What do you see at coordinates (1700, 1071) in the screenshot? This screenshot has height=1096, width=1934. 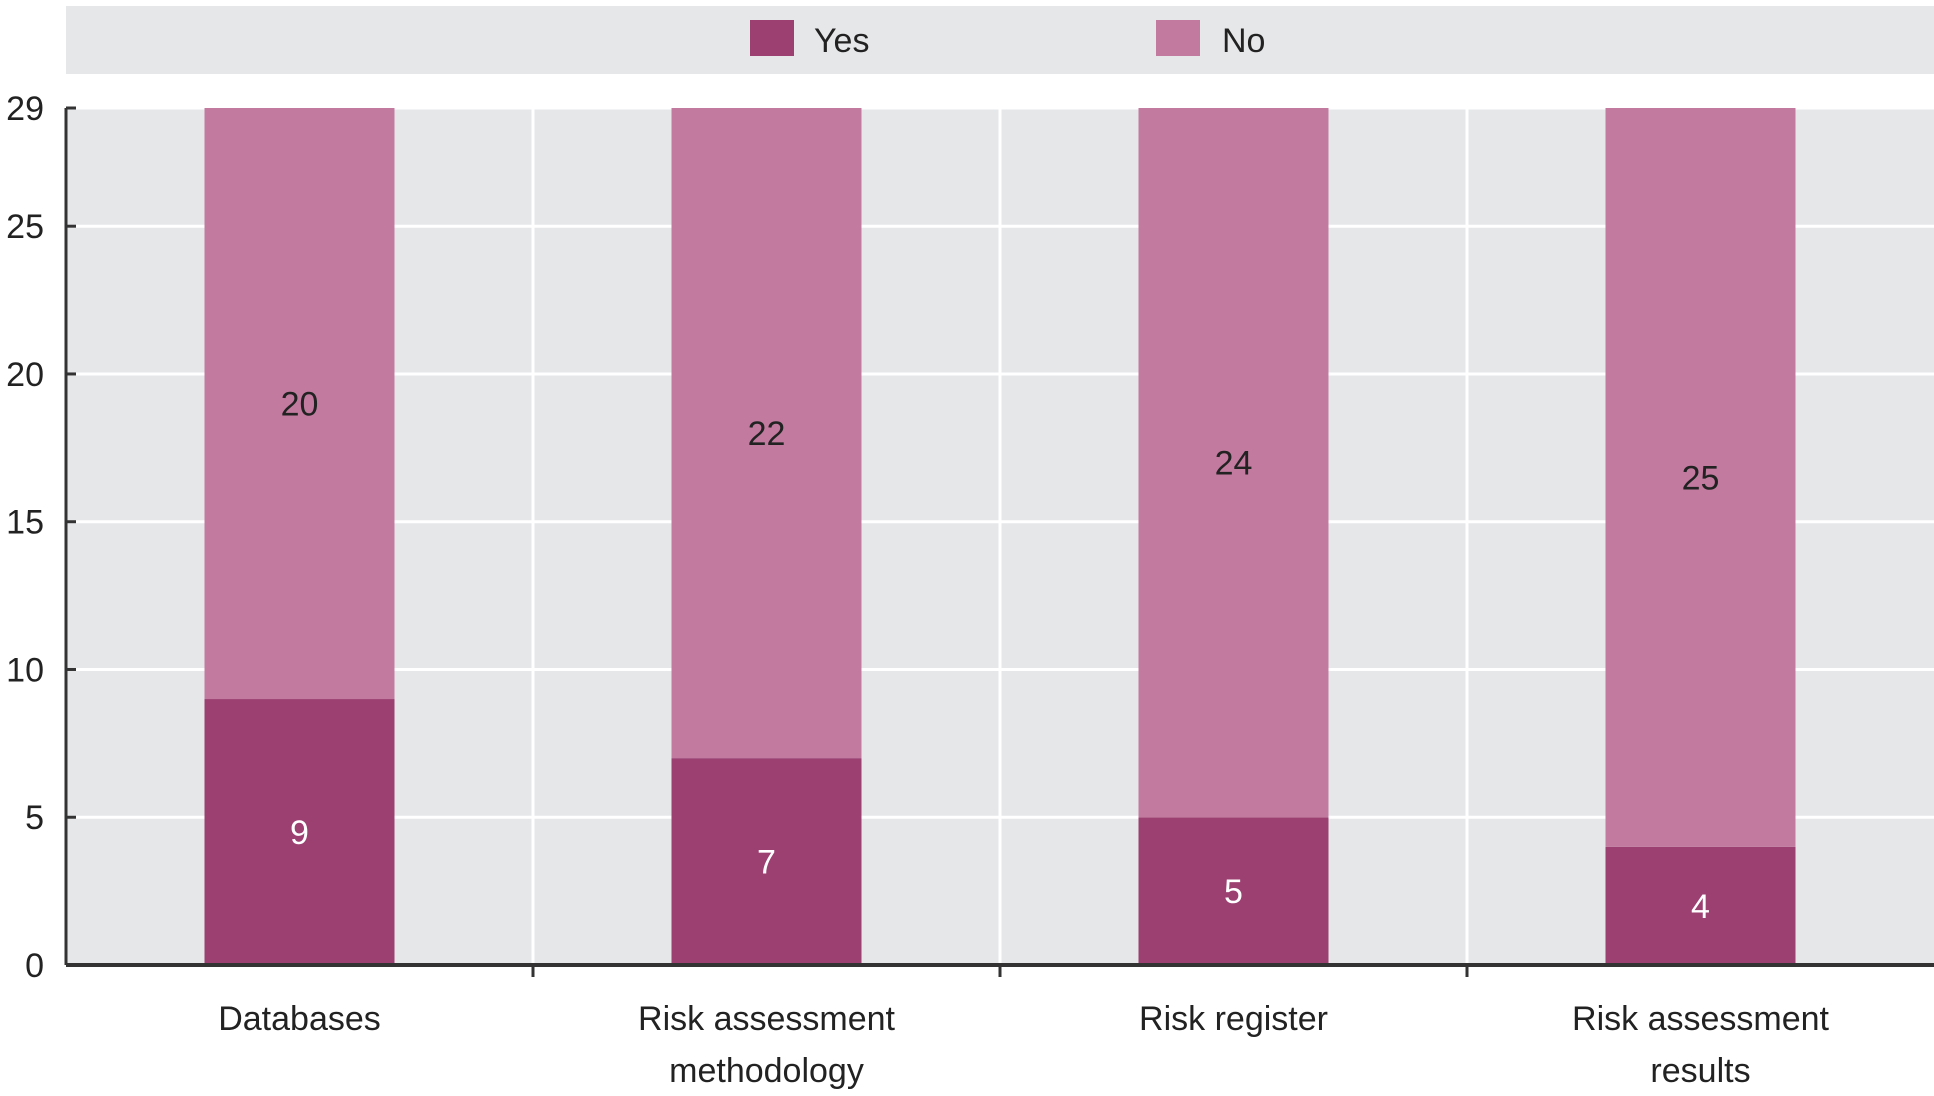 I see `x-category-label: results` at bounding box center [1700, 1071].